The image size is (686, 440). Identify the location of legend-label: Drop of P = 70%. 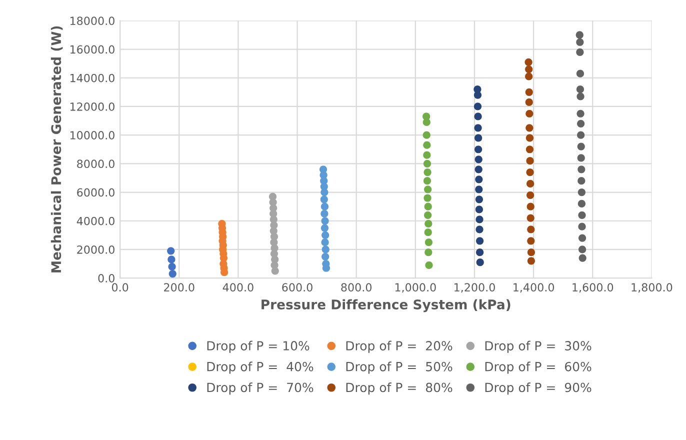
(260, 388).